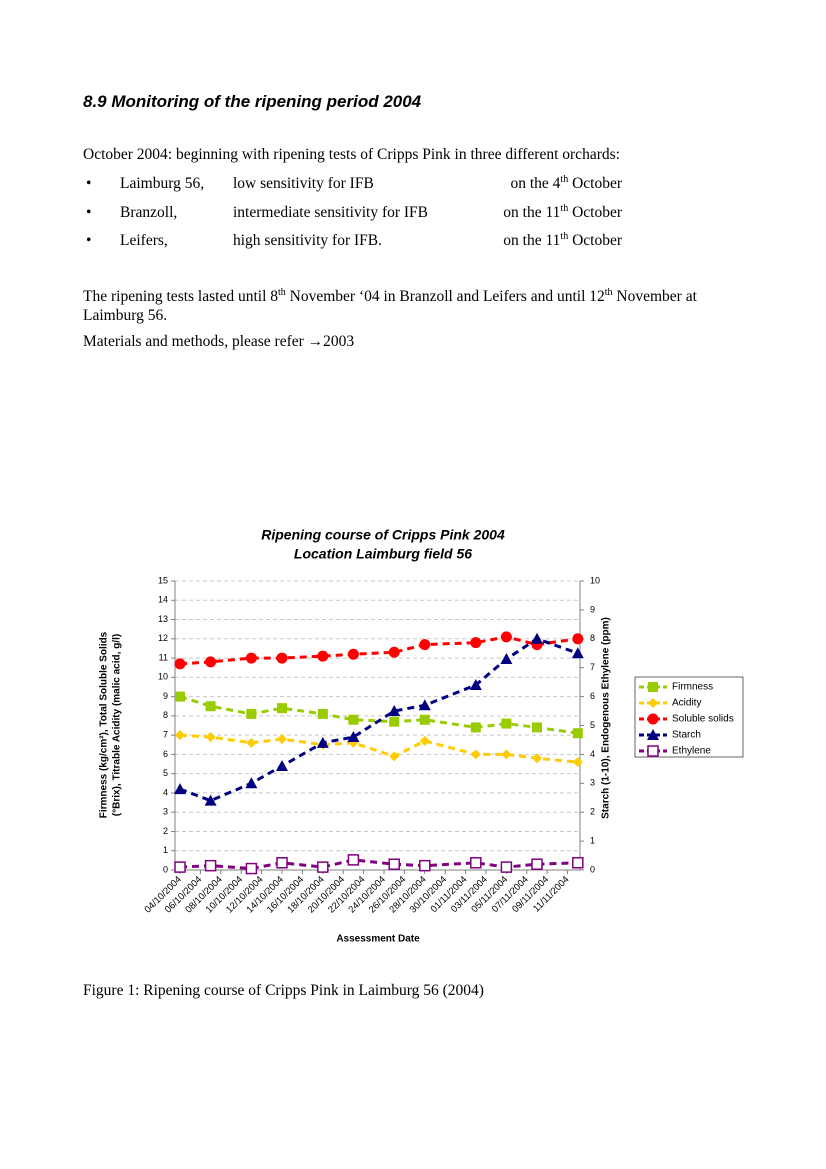  I want to click on y-tick-label: 9, so click(165, 696).